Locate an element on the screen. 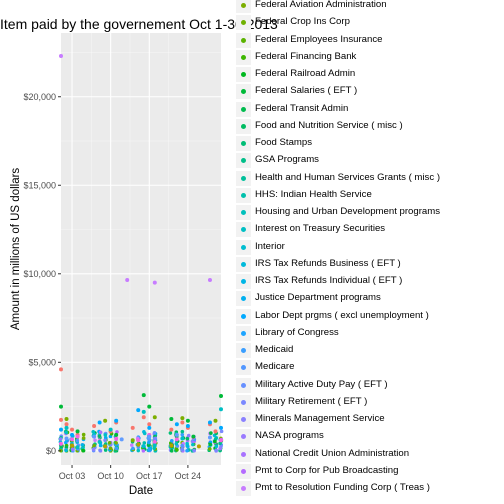  legend-item: Medicare is located at coordinates (370, 368).